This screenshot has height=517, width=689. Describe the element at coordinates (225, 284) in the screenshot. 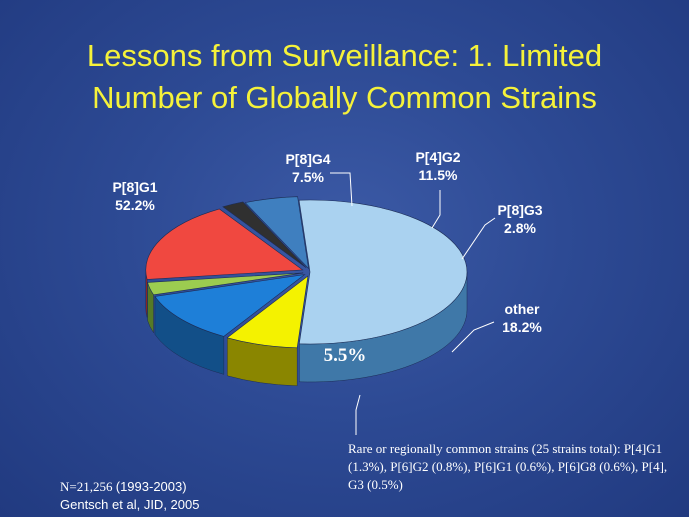

I see `slice-p-8-g3` at that location.